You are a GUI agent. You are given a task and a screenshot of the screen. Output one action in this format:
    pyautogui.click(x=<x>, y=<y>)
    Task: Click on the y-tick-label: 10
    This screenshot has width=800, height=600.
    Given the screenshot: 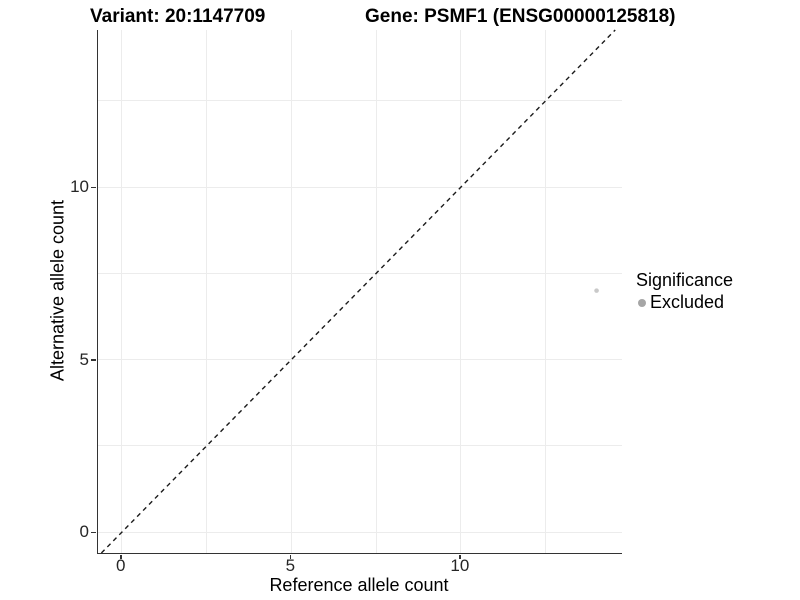 What is the action you would take?
    pyautogui.click(x=79, y=187)
    